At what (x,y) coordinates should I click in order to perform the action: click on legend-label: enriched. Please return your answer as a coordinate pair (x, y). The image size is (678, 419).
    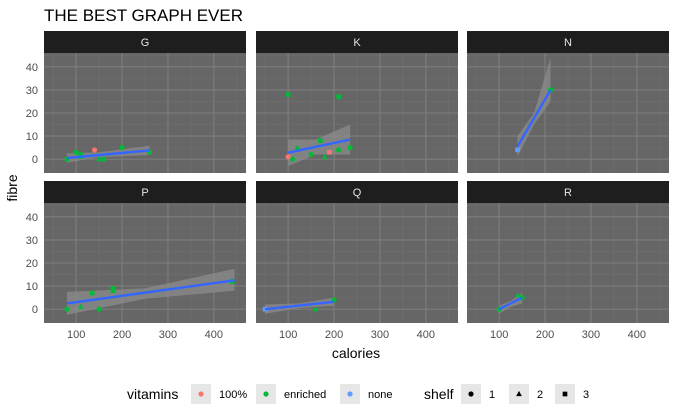
    Looking at the image, I should click on (305, 395).